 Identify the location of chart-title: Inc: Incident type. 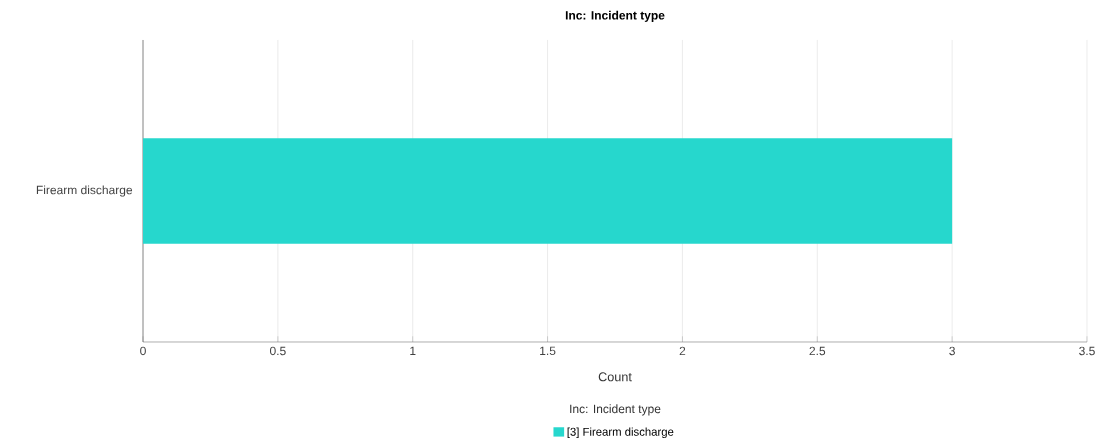
(615, 16).